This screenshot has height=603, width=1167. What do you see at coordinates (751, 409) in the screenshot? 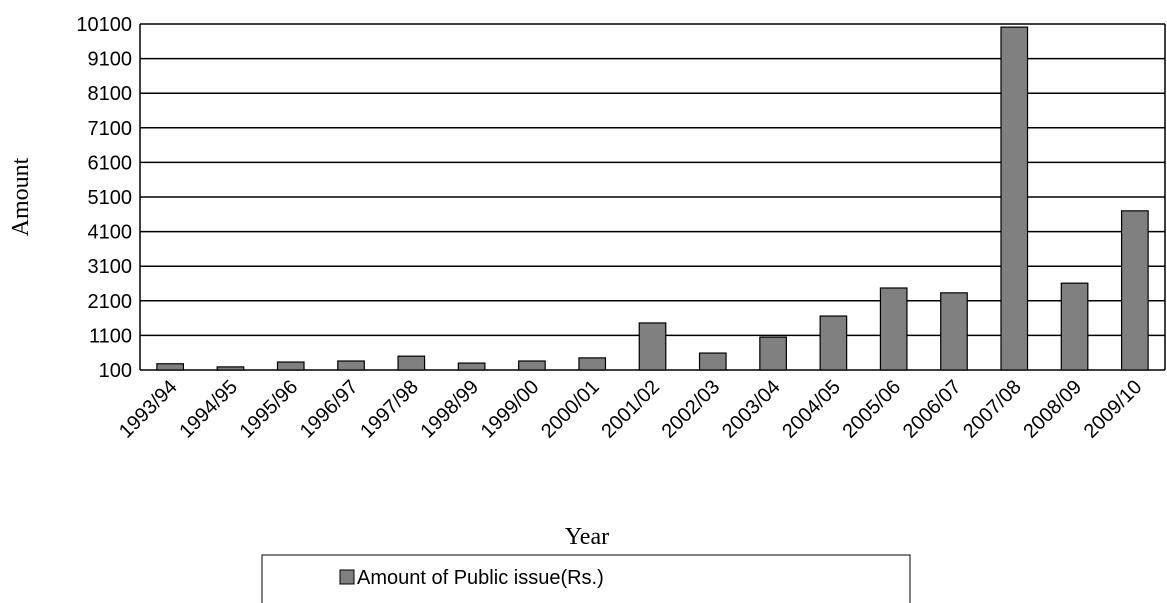
I see `x-tick-label: 2003/04` at bounding box center [751, 409].